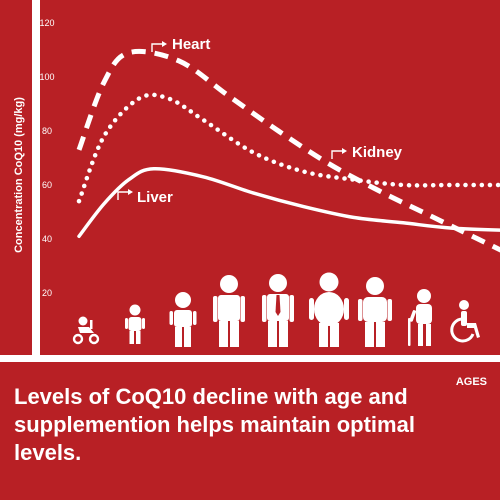 The image size is (500, 500). Describe the element at coordinates (86, 330) in the screenshot. I see `toddler-riding-icon` at that location.